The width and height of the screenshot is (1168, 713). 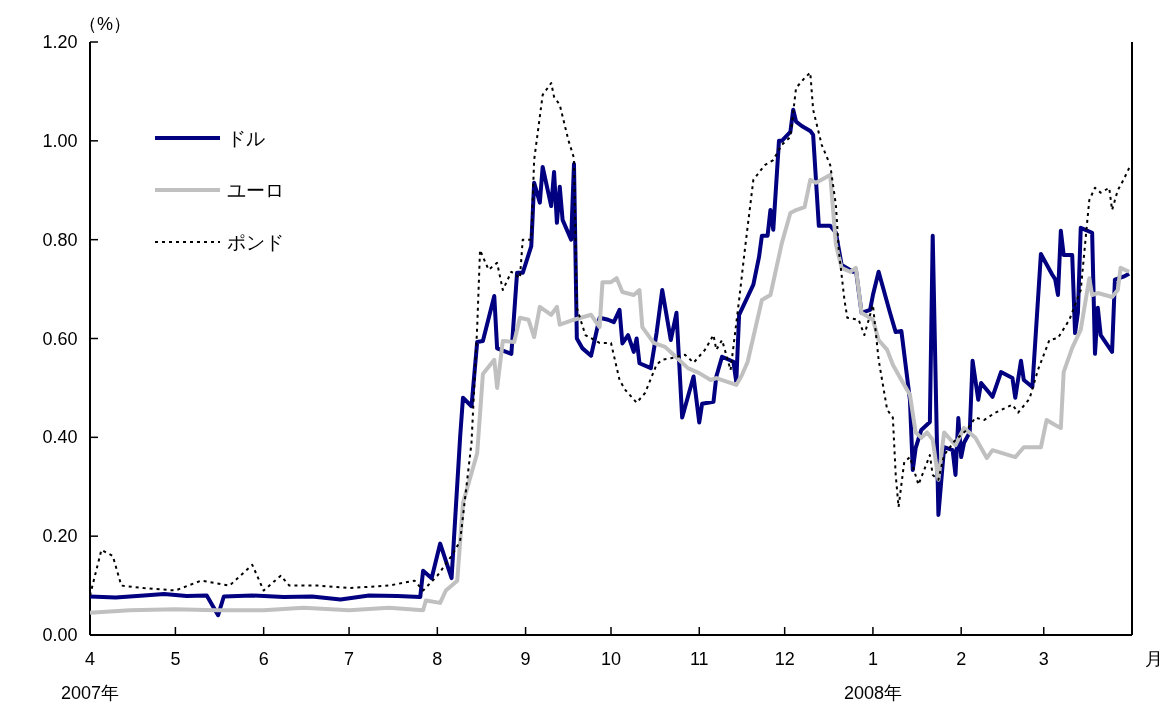 What do you see at coordinates (872, 676) in the screenshot?
I see `x-tick-label: 1 2008年` at bounding box center [872, 676].